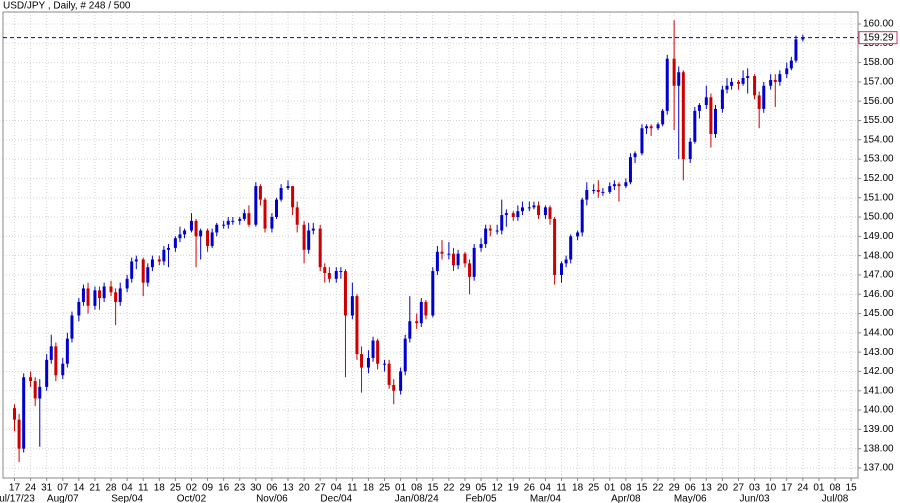  What do you see at coordinates (878, 448) in the screenshot?
I see `y-tick-label: 138.00` at bounding box center [878, 448].